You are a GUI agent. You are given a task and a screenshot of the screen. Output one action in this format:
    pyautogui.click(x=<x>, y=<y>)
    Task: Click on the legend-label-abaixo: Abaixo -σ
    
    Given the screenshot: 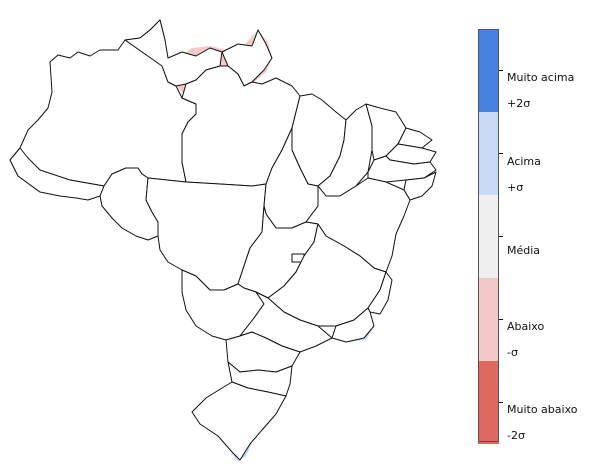 What is the action you would take?
    pyautogui.click(x=525, y=339)
    